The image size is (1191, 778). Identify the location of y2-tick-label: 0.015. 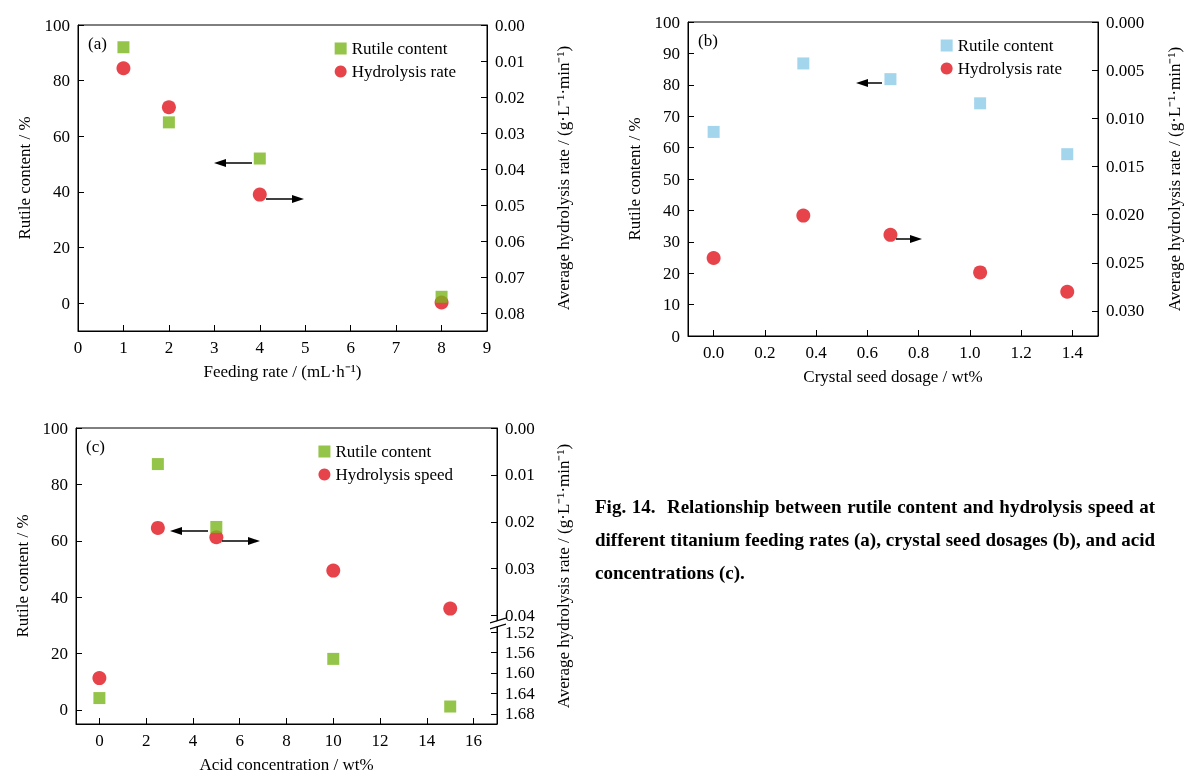
(1125, 166).